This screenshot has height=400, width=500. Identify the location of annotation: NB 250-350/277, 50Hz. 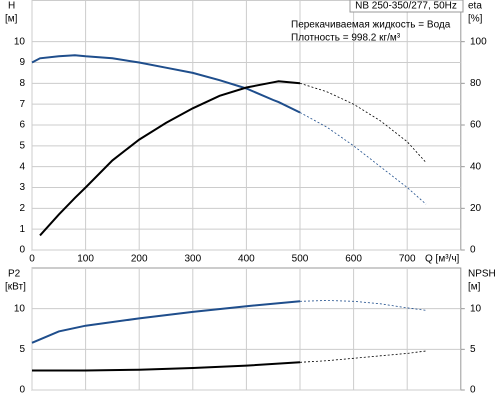
(406, 6).